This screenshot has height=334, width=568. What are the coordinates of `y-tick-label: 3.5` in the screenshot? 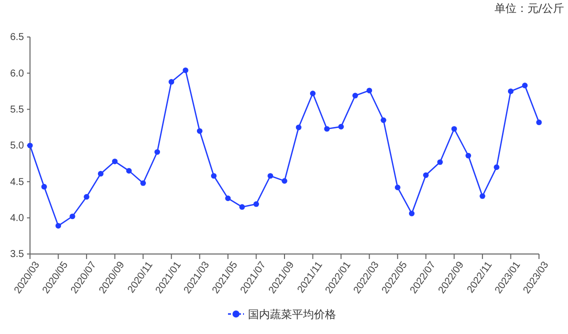 It's located at (17, 254).